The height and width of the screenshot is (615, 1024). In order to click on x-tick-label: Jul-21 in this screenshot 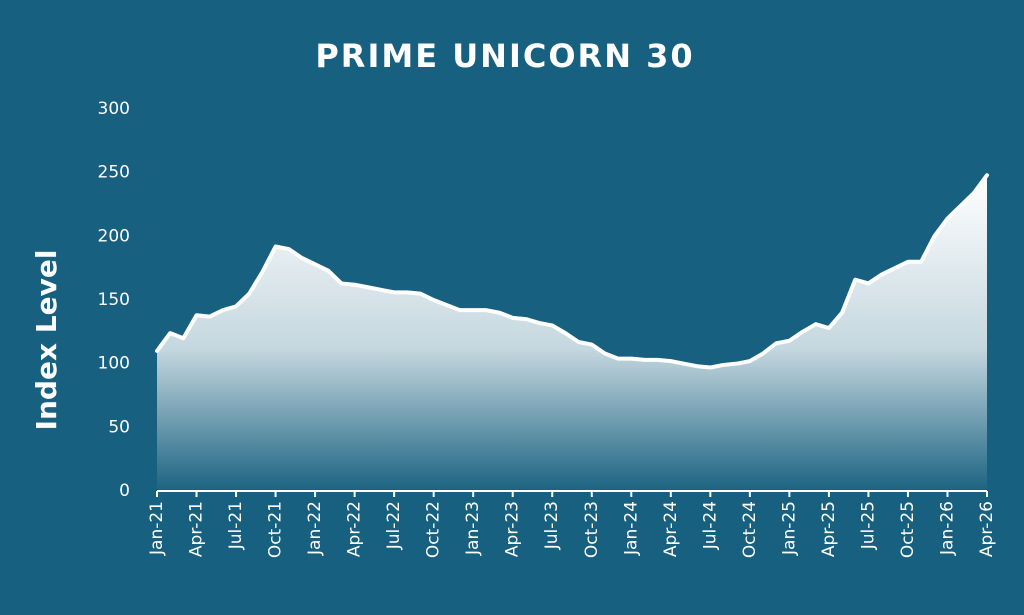, I will do `click(236, 525)`.